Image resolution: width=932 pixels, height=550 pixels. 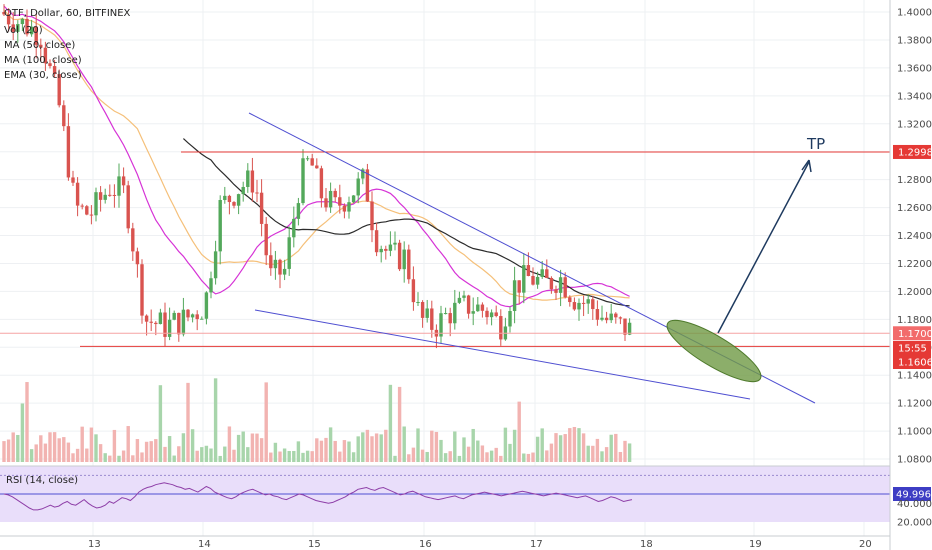 I want to click on price-tick-label: 1.3600, so click(x=914, y=68).